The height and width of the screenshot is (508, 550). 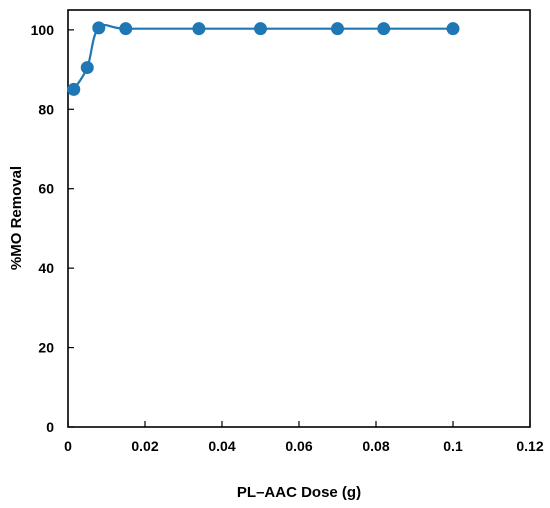 What do you see at coordinates (529, 446) in the screenshot?
I see `x-tick-label: 0.12` at bounding box center [529, 446].